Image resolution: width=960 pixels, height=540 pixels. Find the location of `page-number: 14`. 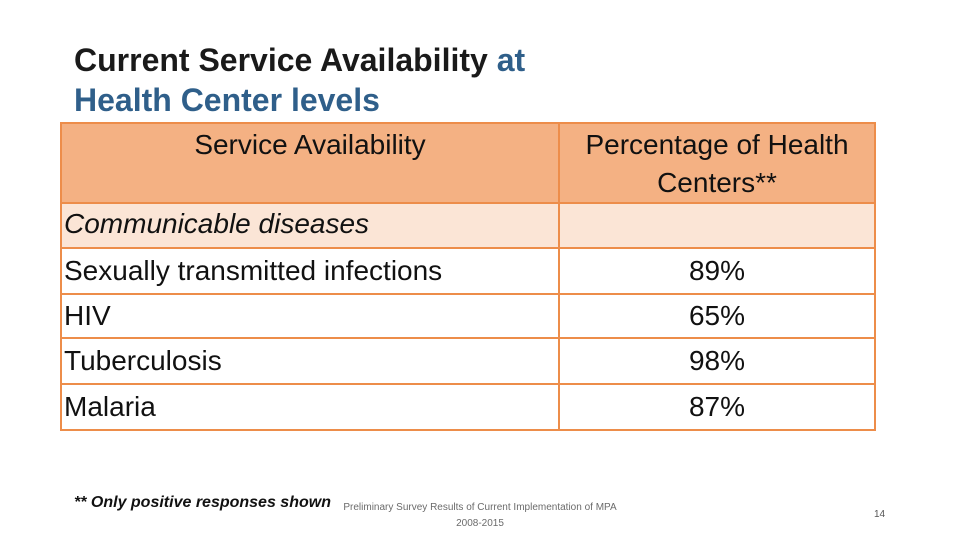

page-number: 14 is located at coordinates (880, 514).